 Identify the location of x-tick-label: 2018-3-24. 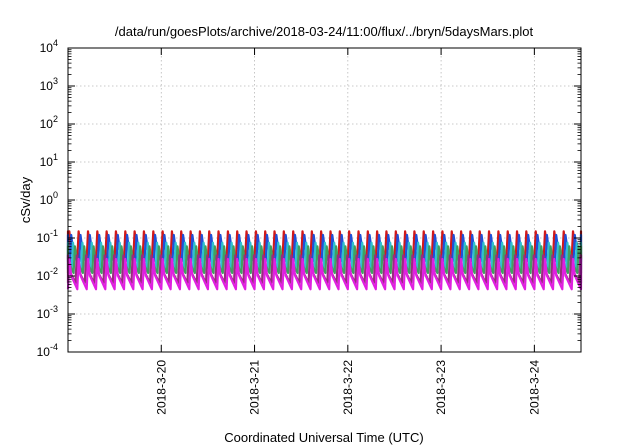
(534, 387).